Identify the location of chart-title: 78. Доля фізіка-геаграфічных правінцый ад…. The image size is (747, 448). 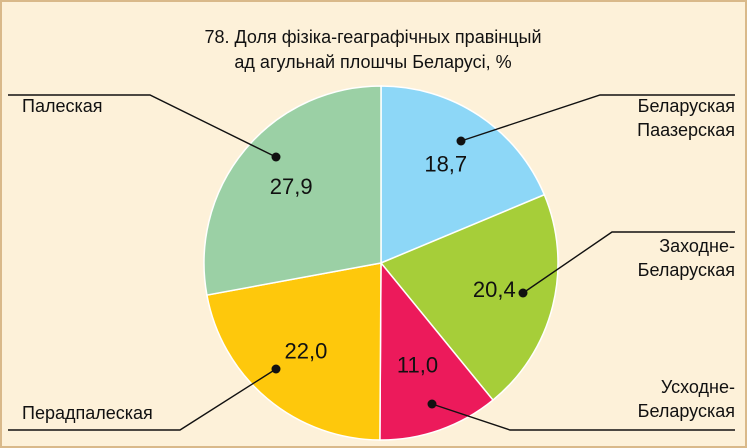
(372, 49).